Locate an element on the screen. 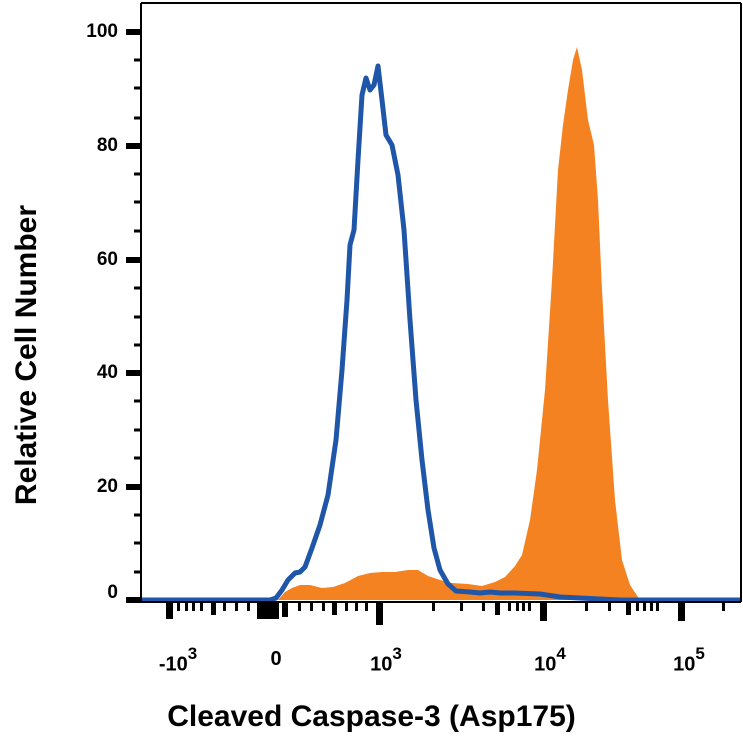 The height and width of the screenshot is (750, 743). y-tick-label-100: 100 is located at coordinates (102, 31).